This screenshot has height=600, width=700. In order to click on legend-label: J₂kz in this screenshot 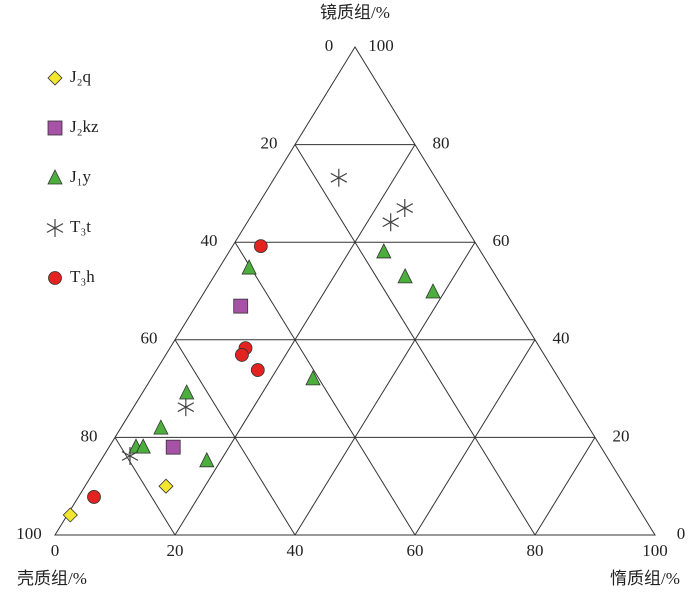, I will do `click(84, 126)`.